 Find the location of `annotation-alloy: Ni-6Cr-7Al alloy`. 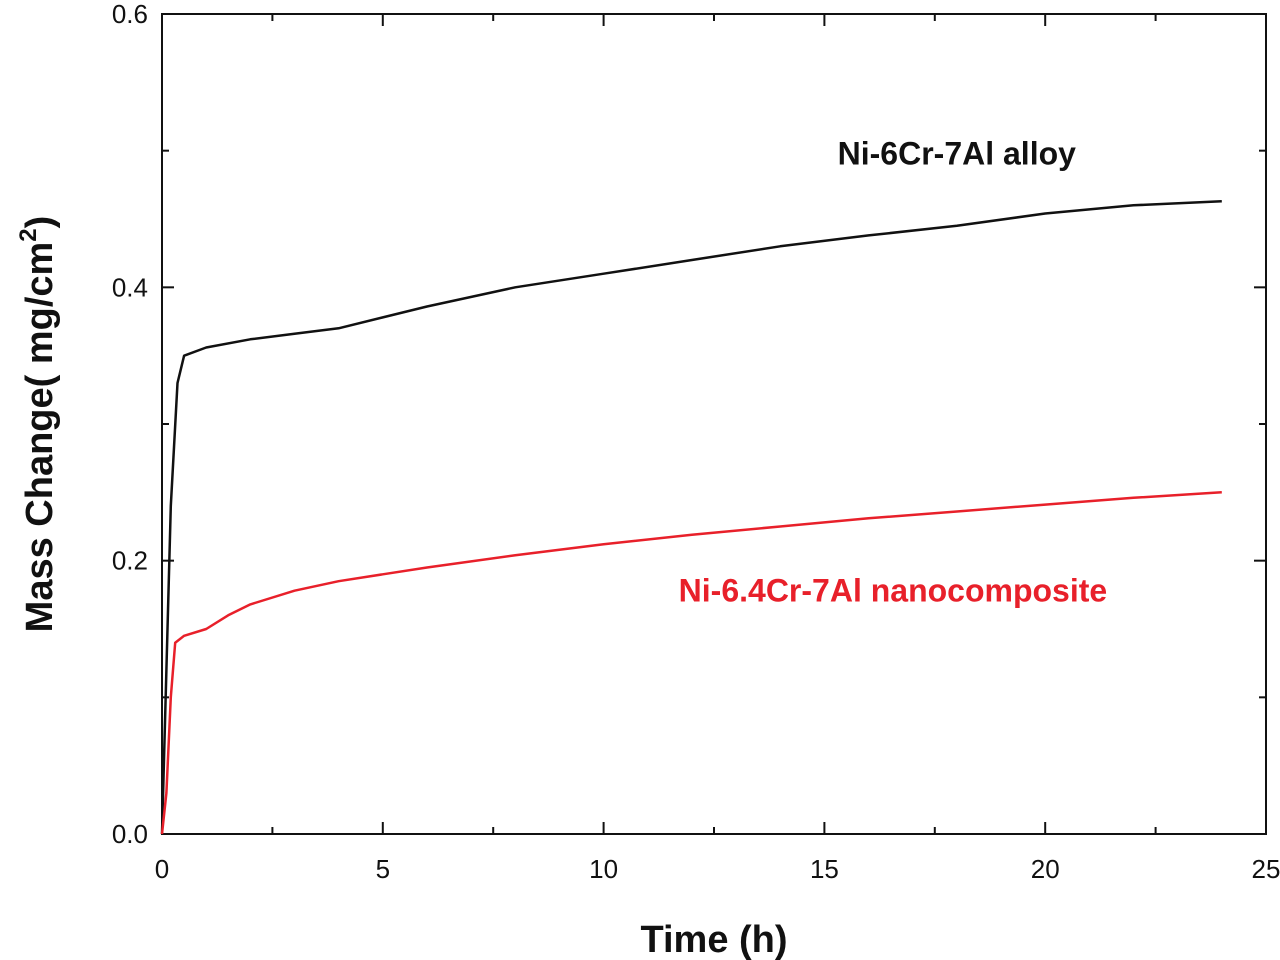

annotation-alloy: Ni-6Cr-7Al alloy is located at coordinates (957, 153).